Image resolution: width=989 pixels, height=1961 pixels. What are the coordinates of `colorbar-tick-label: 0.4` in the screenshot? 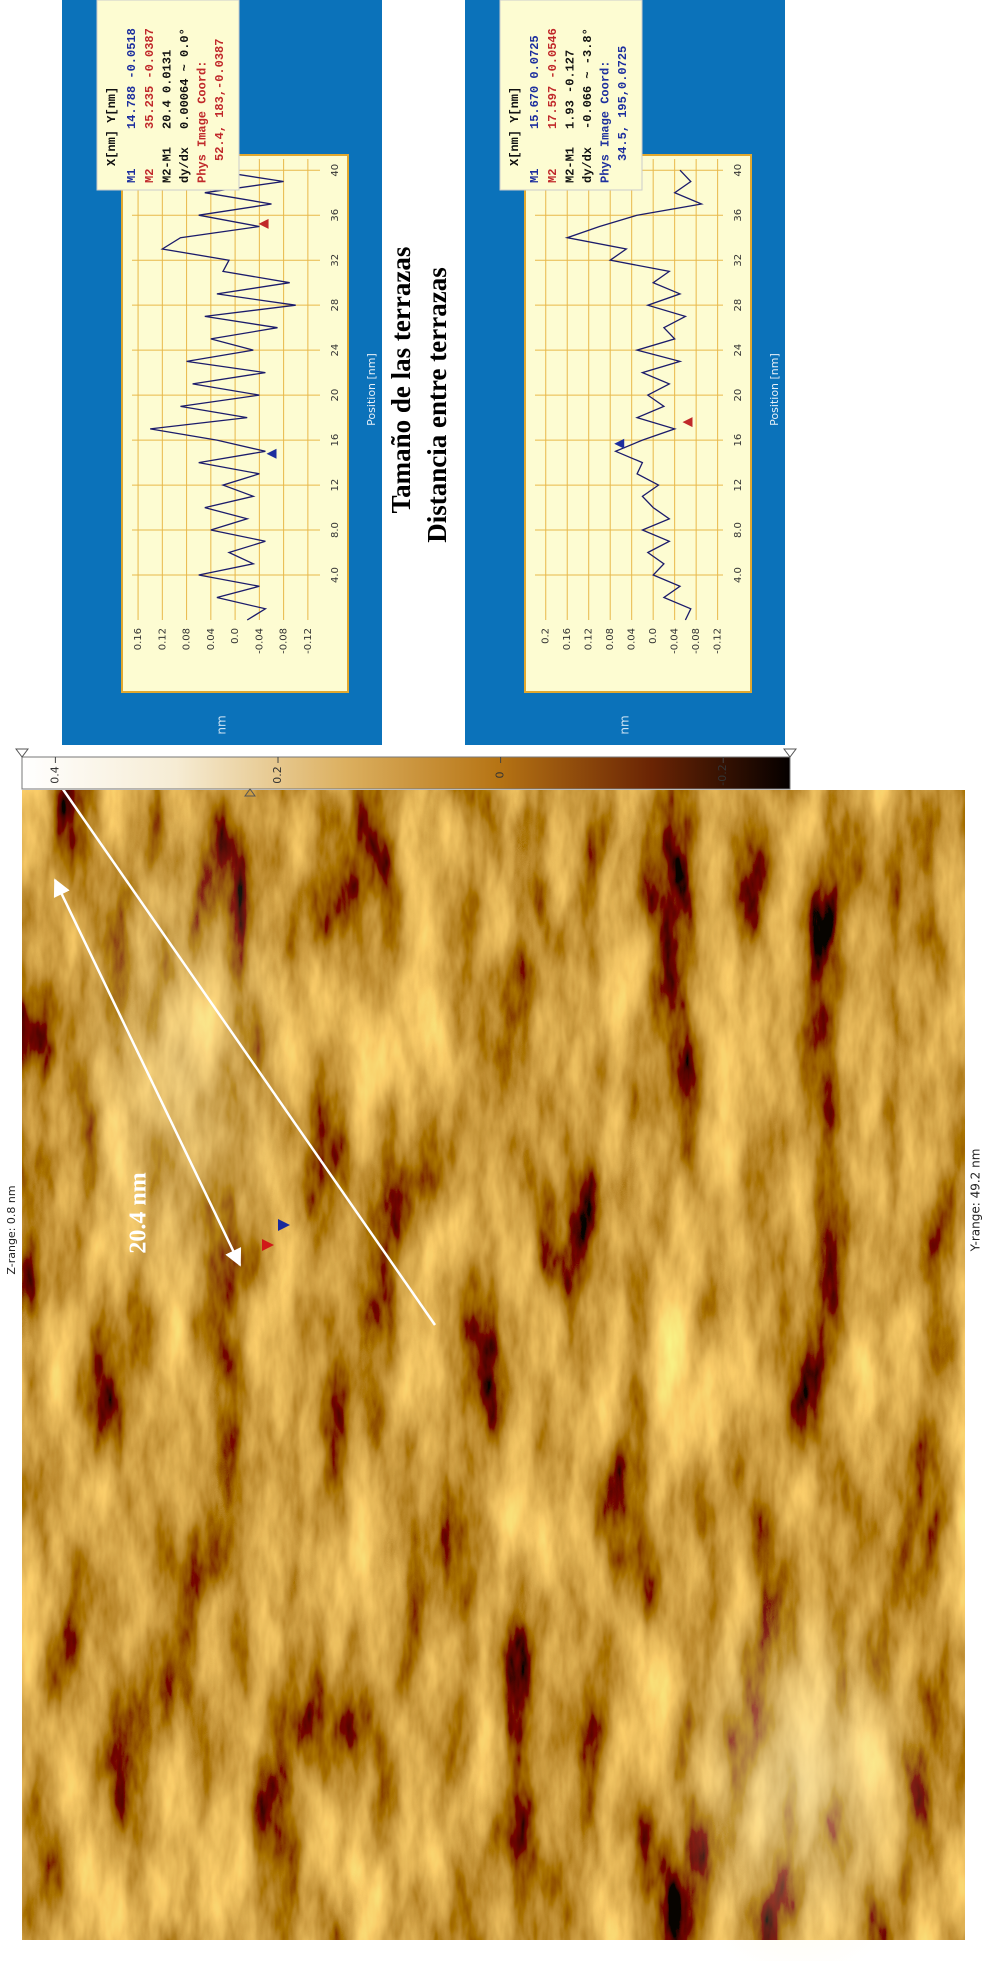 It's located at (54, 775).